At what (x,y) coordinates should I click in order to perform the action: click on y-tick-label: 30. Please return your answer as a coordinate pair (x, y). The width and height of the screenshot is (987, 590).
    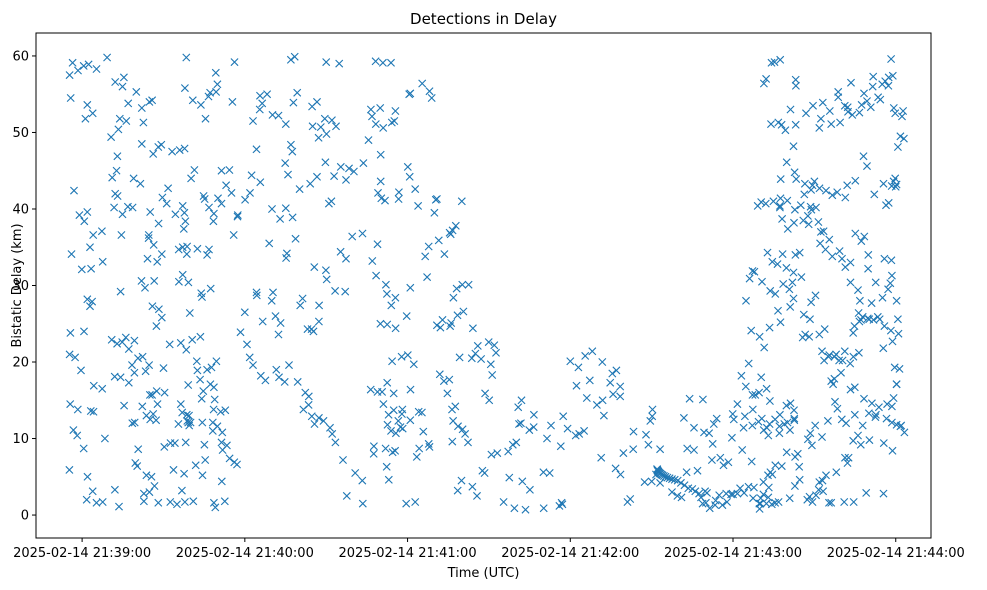
    Looking at the image, I should click on (20, 286).